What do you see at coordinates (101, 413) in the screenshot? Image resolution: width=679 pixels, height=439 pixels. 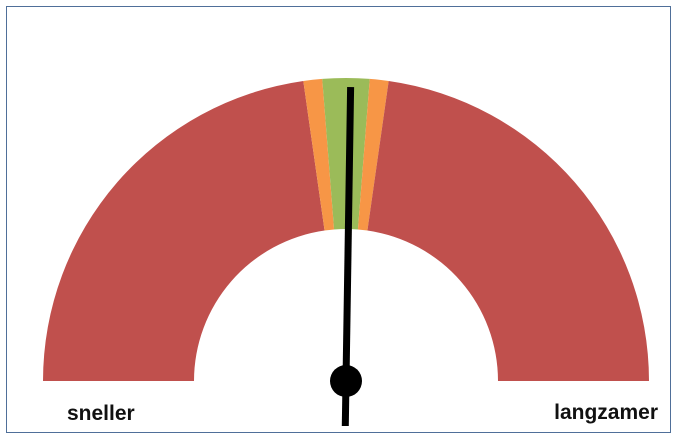 I see `label-left: sneller` at bounding box center [101, 413].